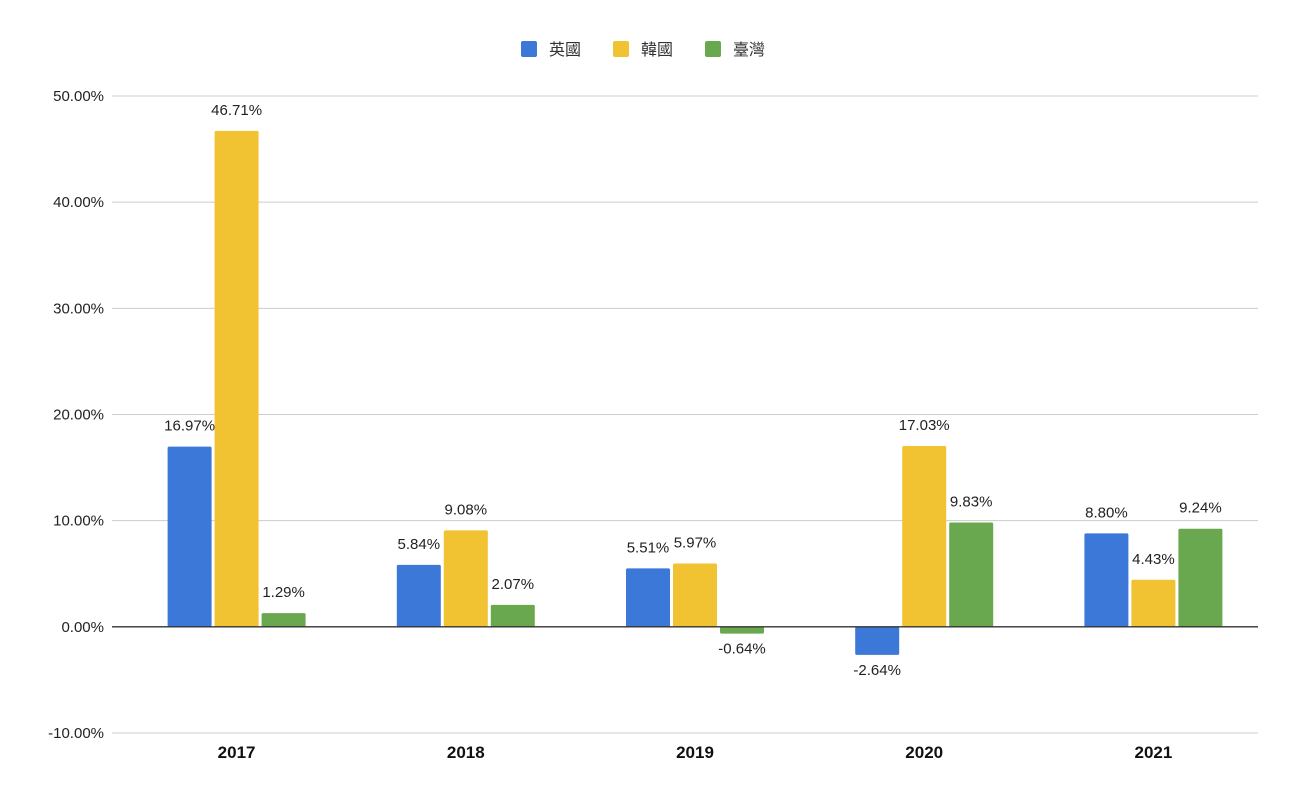  I want to click on x-axis-category-labels: 2017 2018 2019 2020 2021, so click(695, 752).